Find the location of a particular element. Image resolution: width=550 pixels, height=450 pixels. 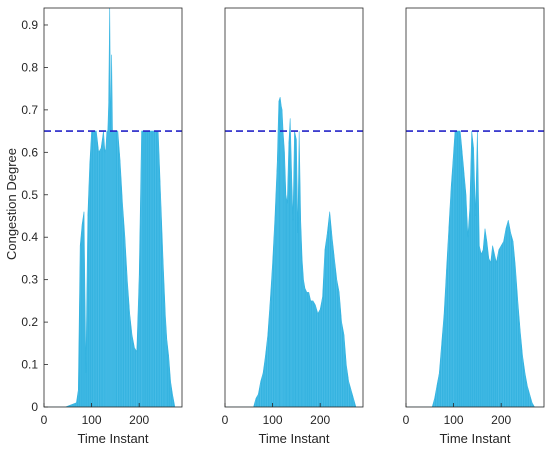

x-tick-label-middle: 100 is located at coordinates (273, 420).